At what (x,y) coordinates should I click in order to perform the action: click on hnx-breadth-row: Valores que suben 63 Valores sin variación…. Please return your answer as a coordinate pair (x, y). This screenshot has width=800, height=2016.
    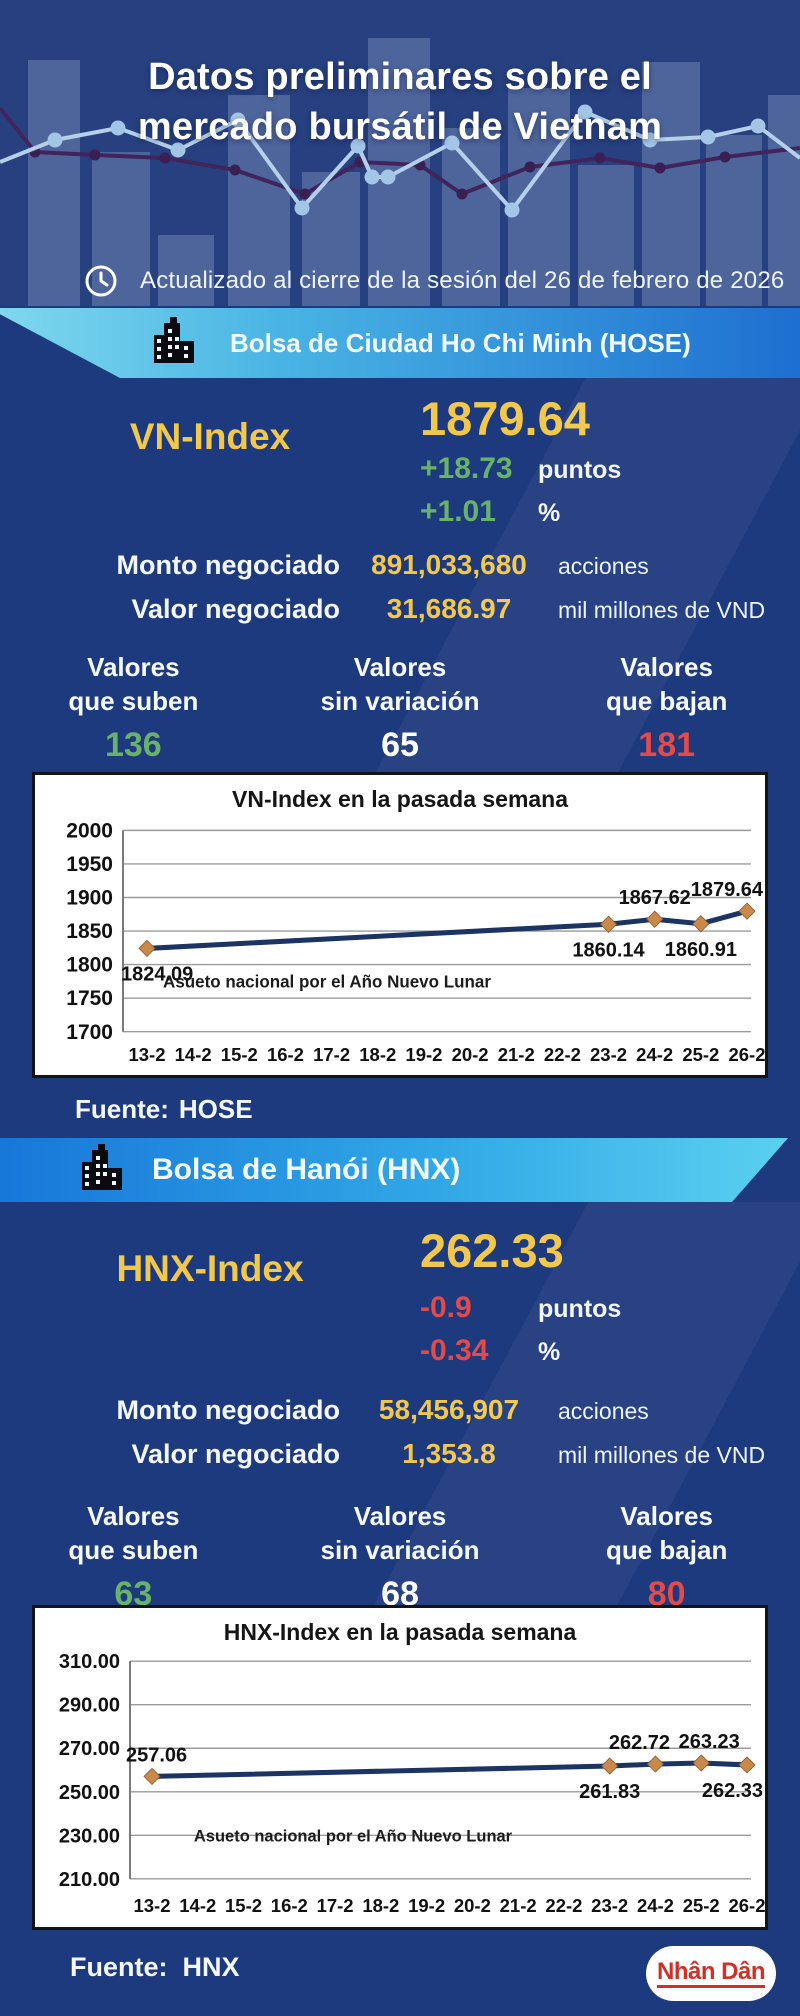
    Looking at the image, I should click on (400, 1557).